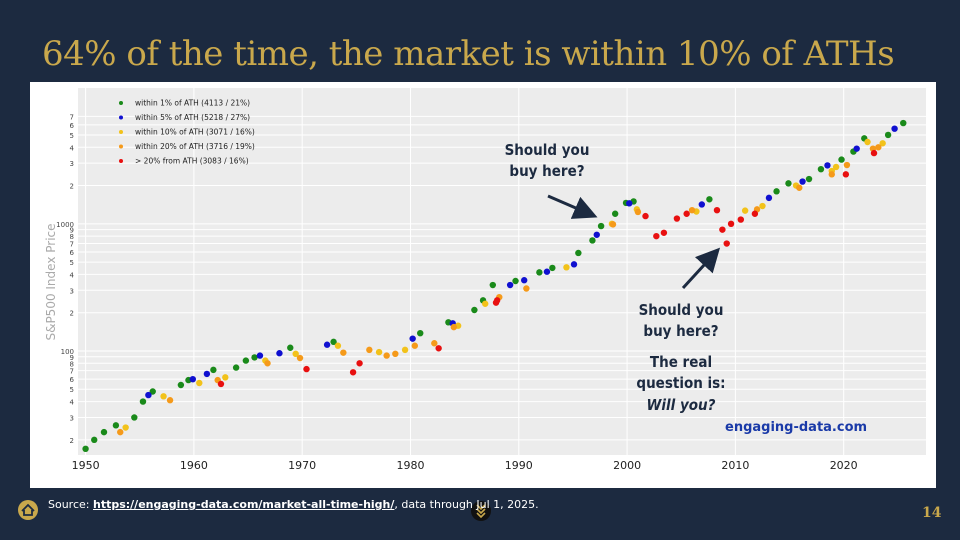 This screenshot has height=540, width=960. What do you see at coordinates (701, 268) in the screenshot?
I see `arrow` at bounding box center [701, 268].